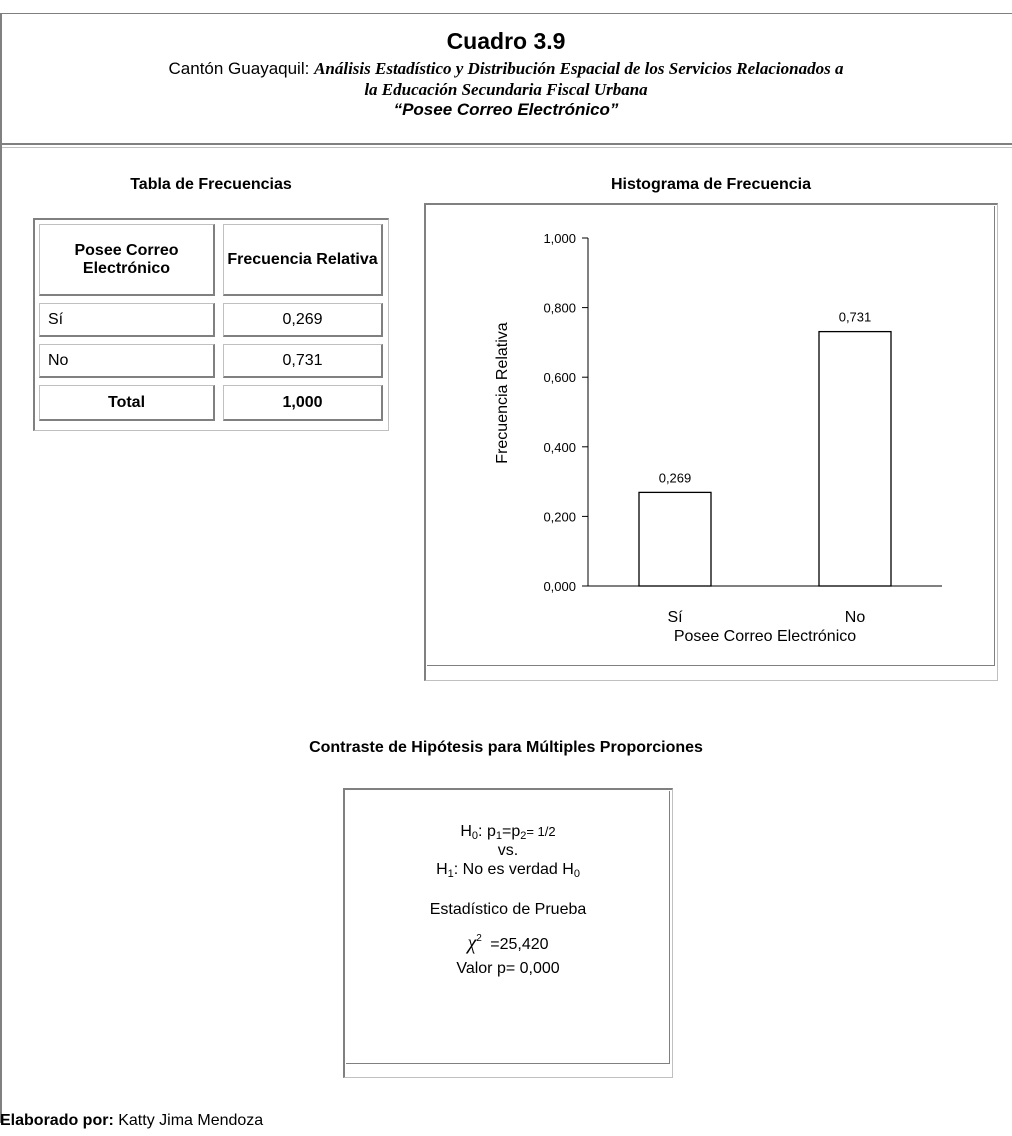 This screenshot has width=1012, height=1136. Describe the element at coordinates (559, 516) in the screenshot. I see `y-tick-label: 0,200` at that location.